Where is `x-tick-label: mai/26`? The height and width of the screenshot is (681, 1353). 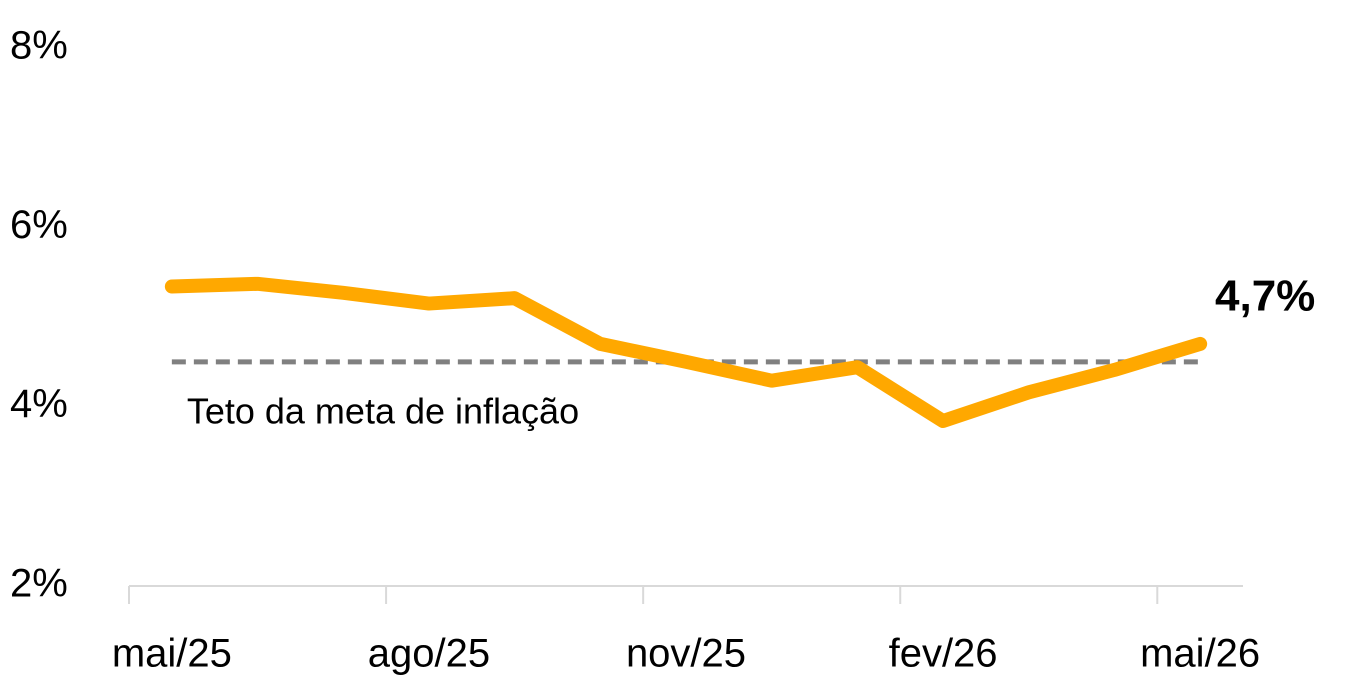
x-tick-label: mai/26 is located at coordinates (1200, 654).